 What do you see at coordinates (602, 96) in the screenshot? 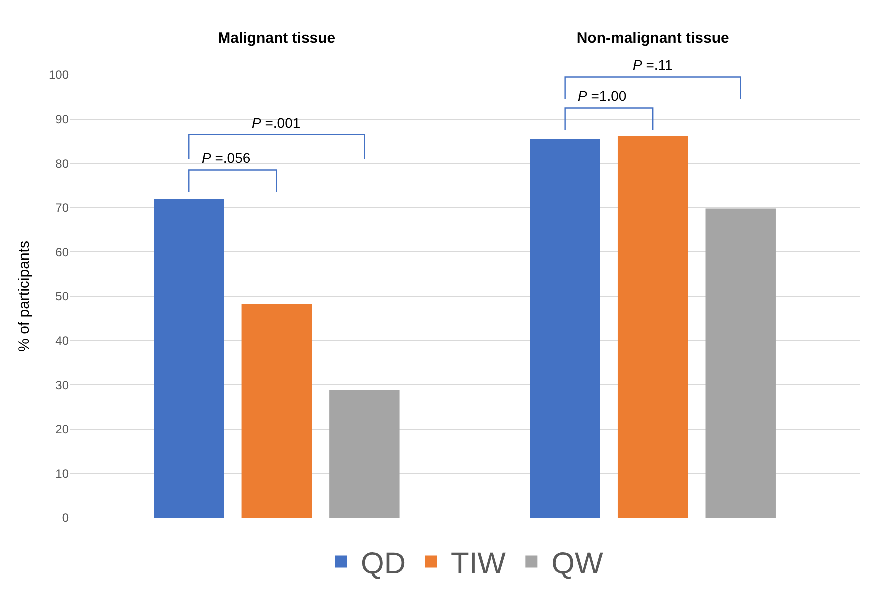
I see `annotation: P =1.00` at bounding box center [602, 96].